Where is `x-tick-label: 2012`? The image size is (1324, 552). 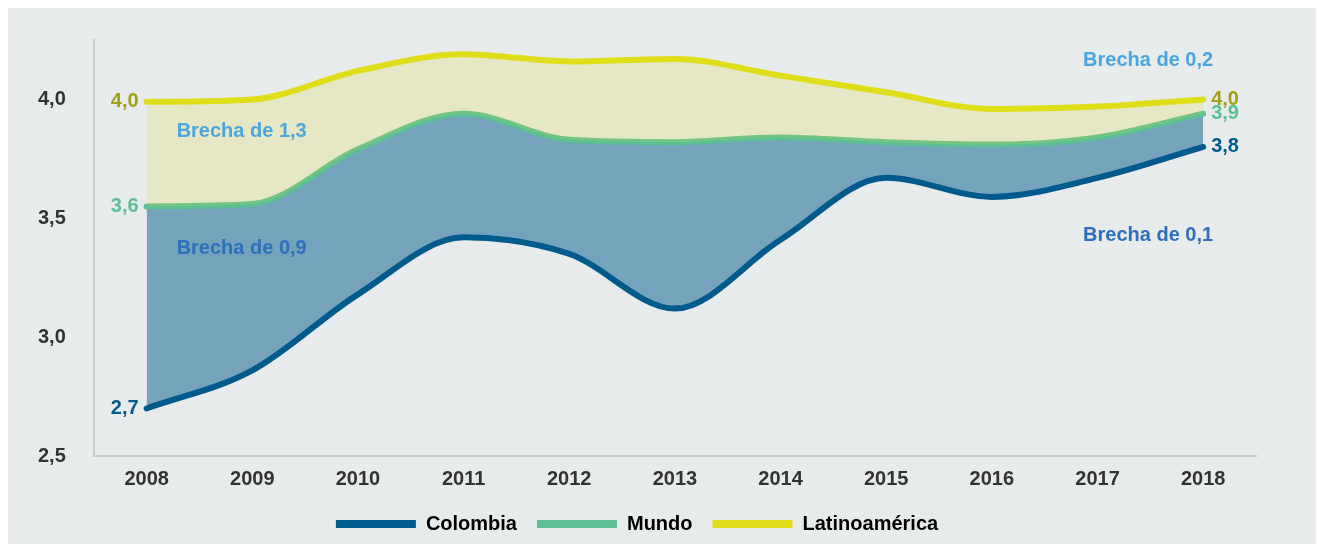
x-tick-label: 2012 is located at coordinates (569, 477).